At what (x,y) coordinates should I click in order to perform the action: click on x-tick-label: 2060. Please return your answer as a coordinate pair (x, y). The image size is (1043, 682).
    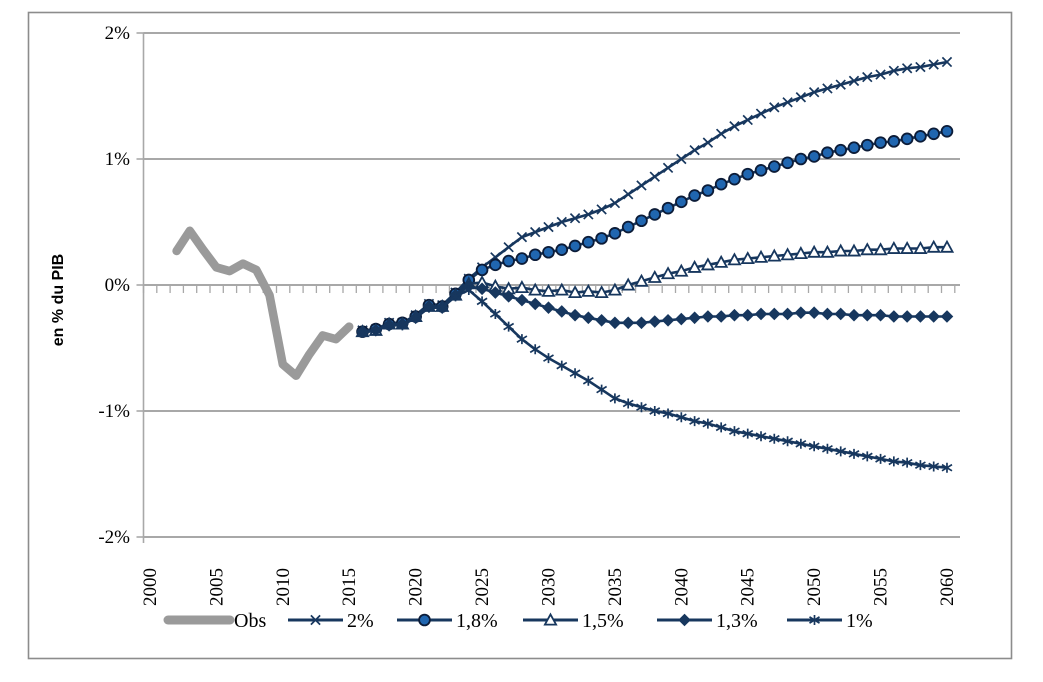
    Looking at the image, I should click on (947, 587).